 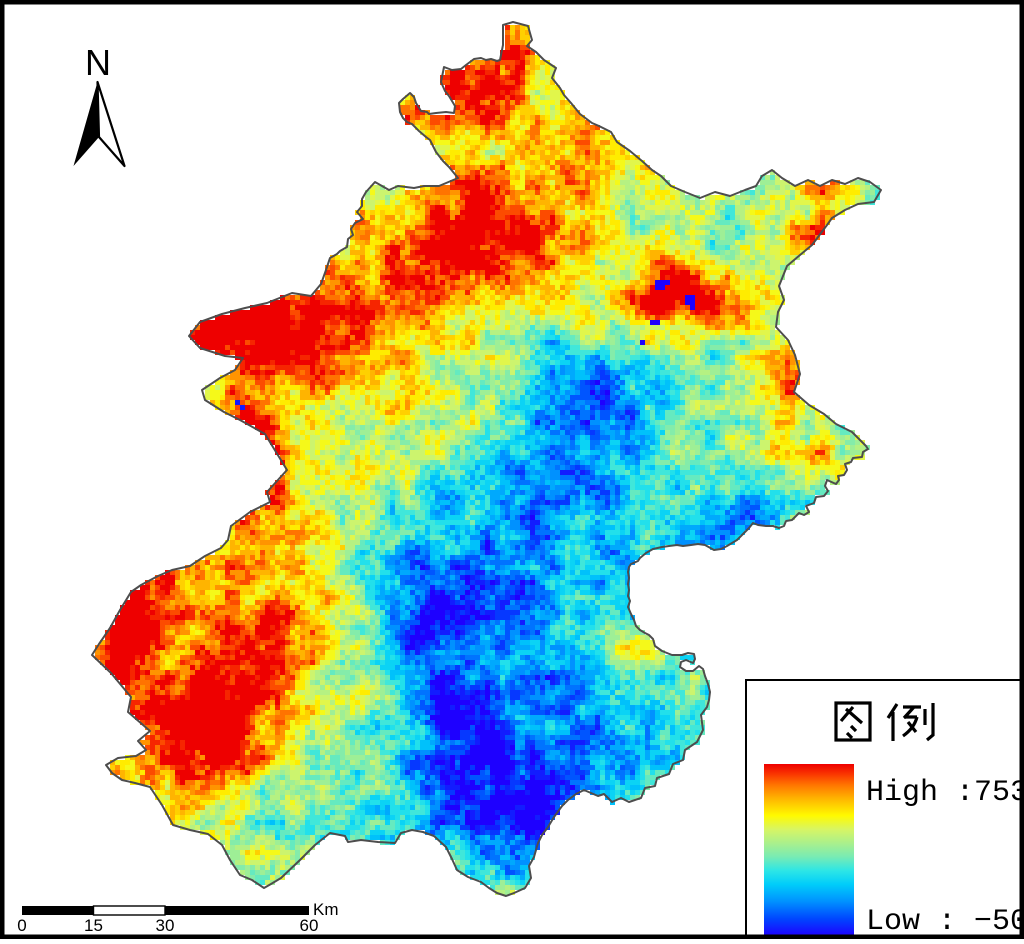 What do you see at coordinates (945, 922) in the screenshot?
I see `svg-text: Low : −50` at bounding box center [945, 922].